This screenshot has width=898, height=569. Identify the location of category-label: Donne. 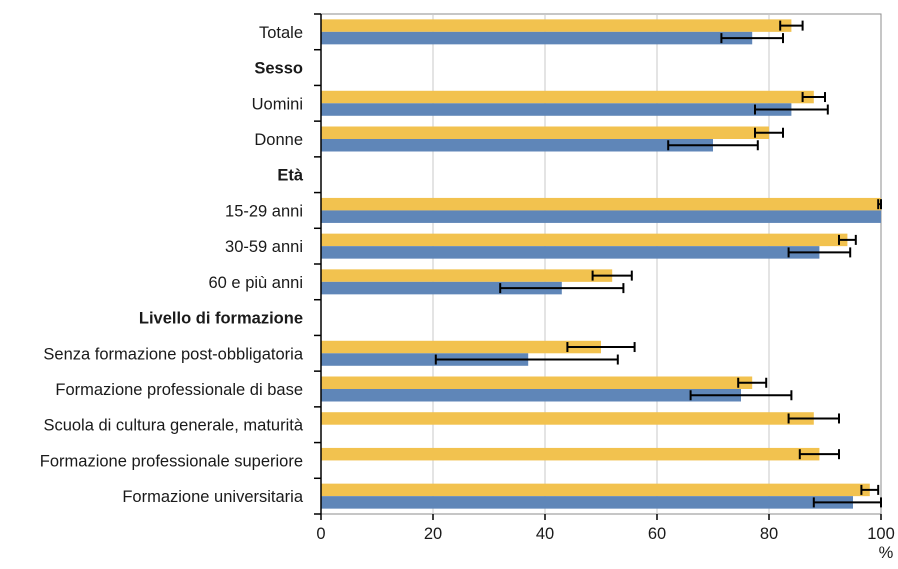
(278, 140).